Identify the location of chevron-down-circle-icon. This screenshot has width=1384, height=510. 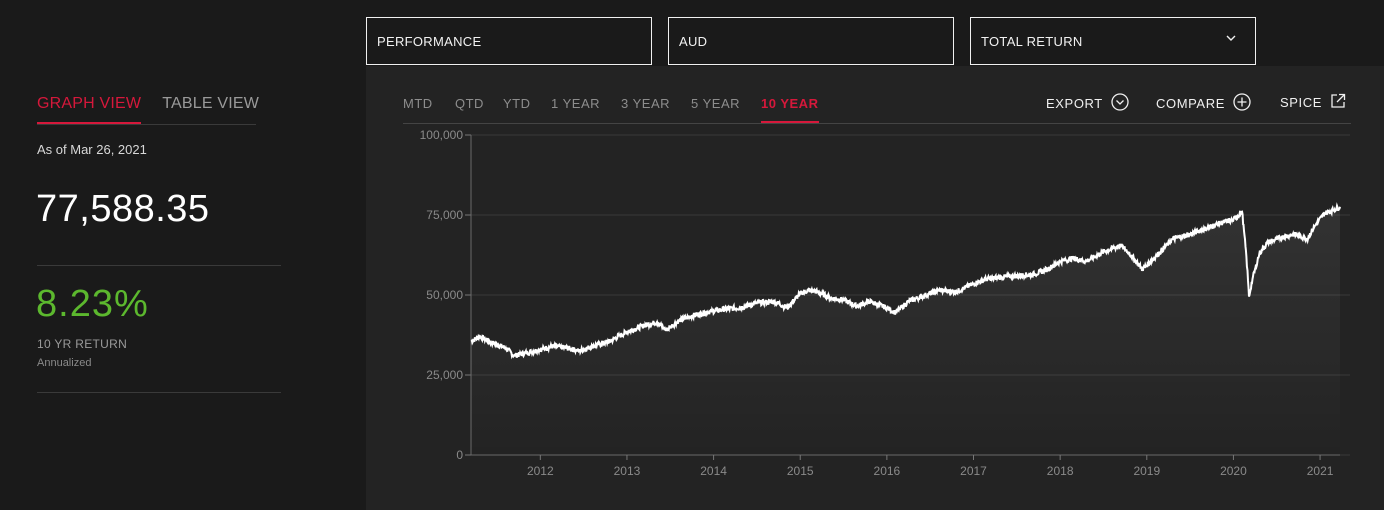
(1120, 103).